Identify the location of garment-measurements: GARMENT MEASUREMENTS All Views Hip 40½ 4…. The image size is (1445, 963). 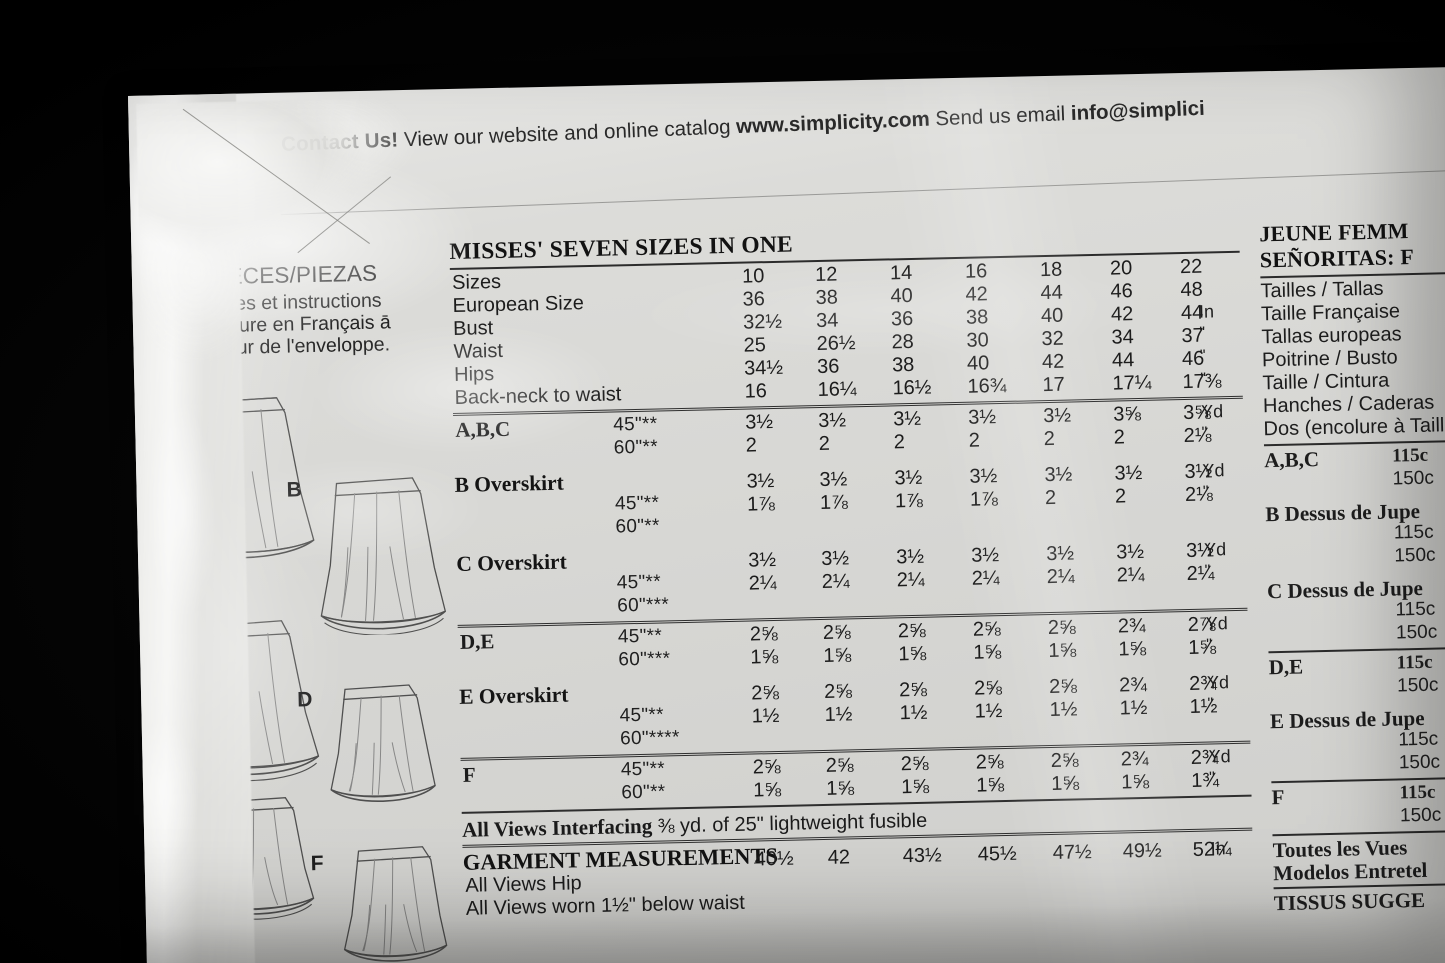
(858, 877).